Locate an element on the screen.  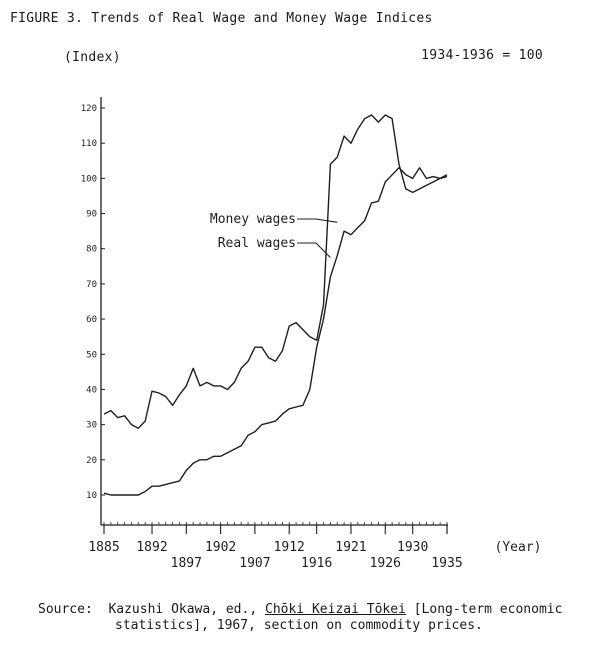
x-tick-label: 1907 is located at coordinates (254, 563).